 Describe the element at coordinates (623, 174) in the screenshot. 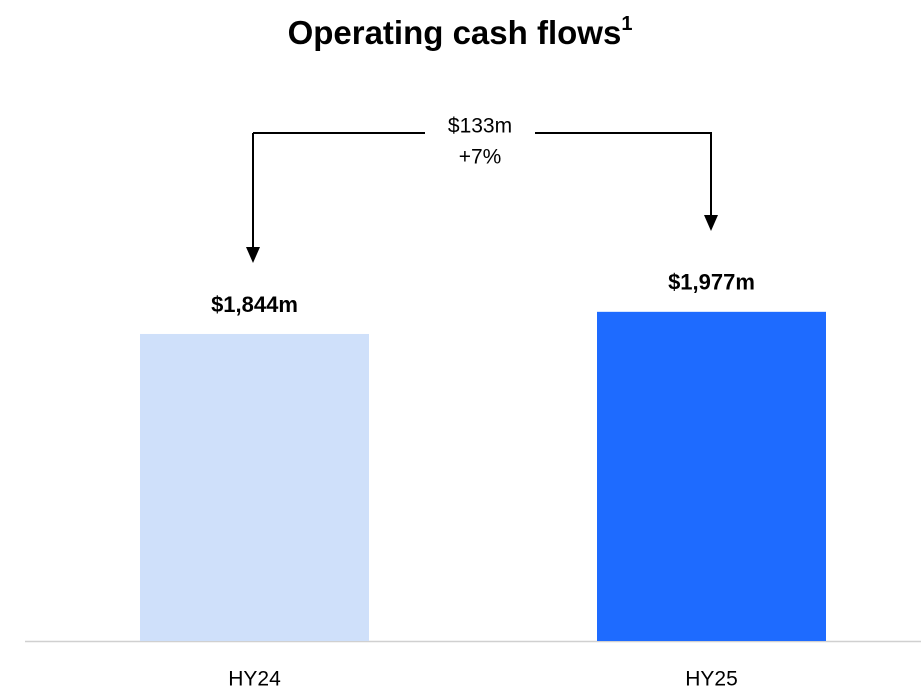

I see `arrow-line` at that location.